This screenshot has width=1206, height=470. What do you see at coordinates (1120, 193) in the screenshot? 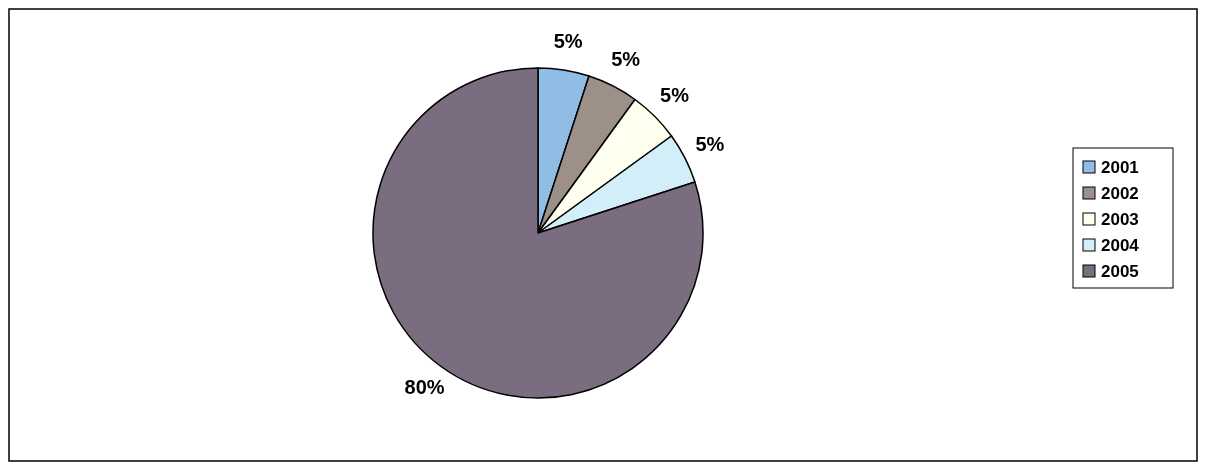
I see `legend-label: 2002` at bounding box center [1120, 193].